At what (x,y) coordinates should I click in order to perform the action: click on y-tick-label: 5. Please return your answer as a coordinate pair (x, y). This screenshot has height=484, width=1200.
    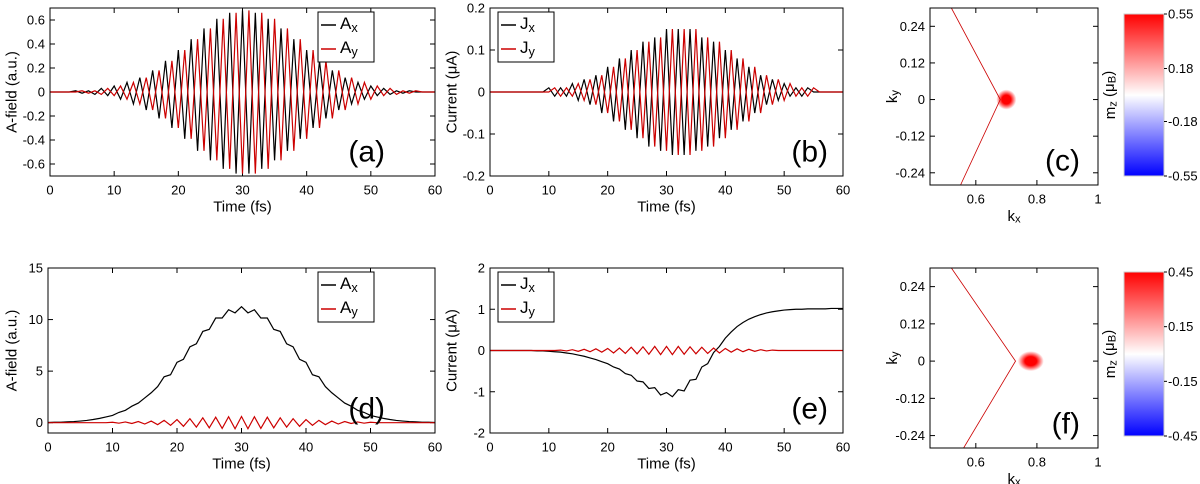
    Looking at the image, I should click on (39, 371).